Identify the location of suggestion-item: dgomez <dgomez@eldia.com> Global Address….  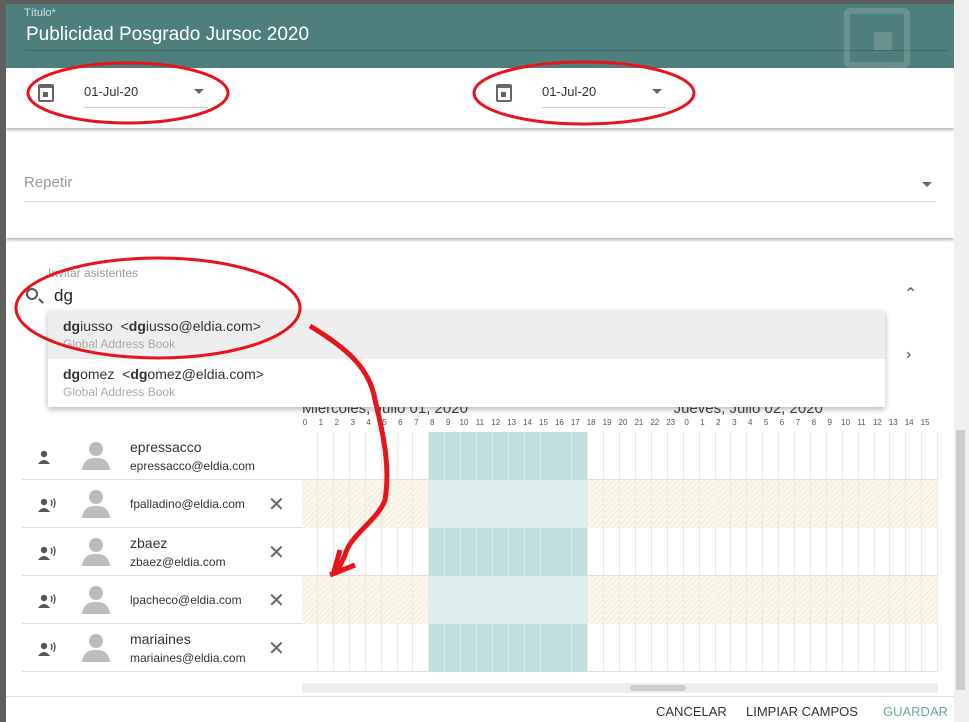
(466, 383).